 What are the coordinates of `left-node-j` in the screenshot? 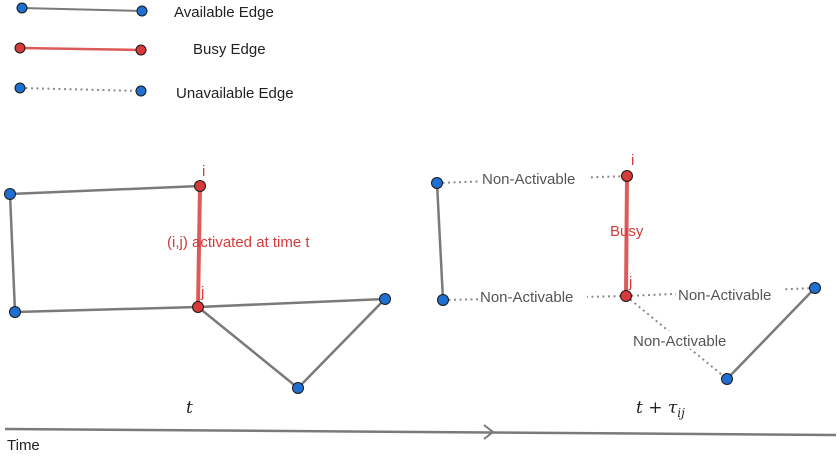 It's located at (198, 307).